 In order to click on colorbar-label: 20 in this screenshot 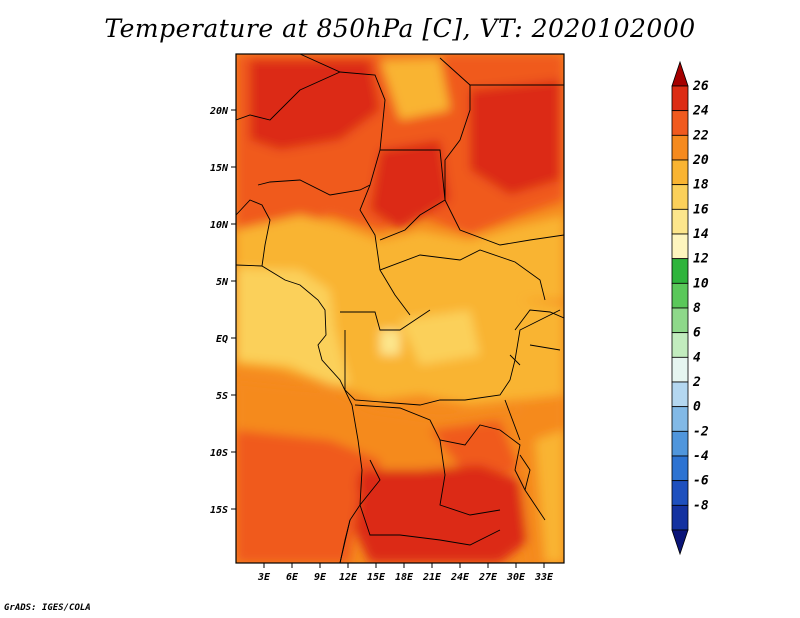, I will do `click(700, 160)`.